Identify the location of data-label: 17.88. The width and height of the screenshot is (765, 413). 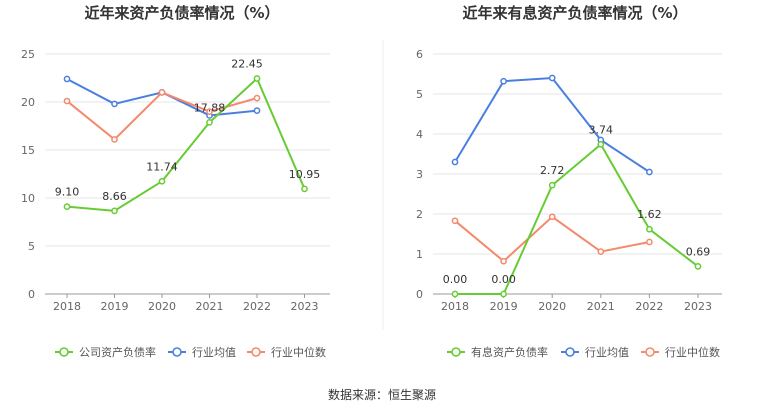
(210, 107).